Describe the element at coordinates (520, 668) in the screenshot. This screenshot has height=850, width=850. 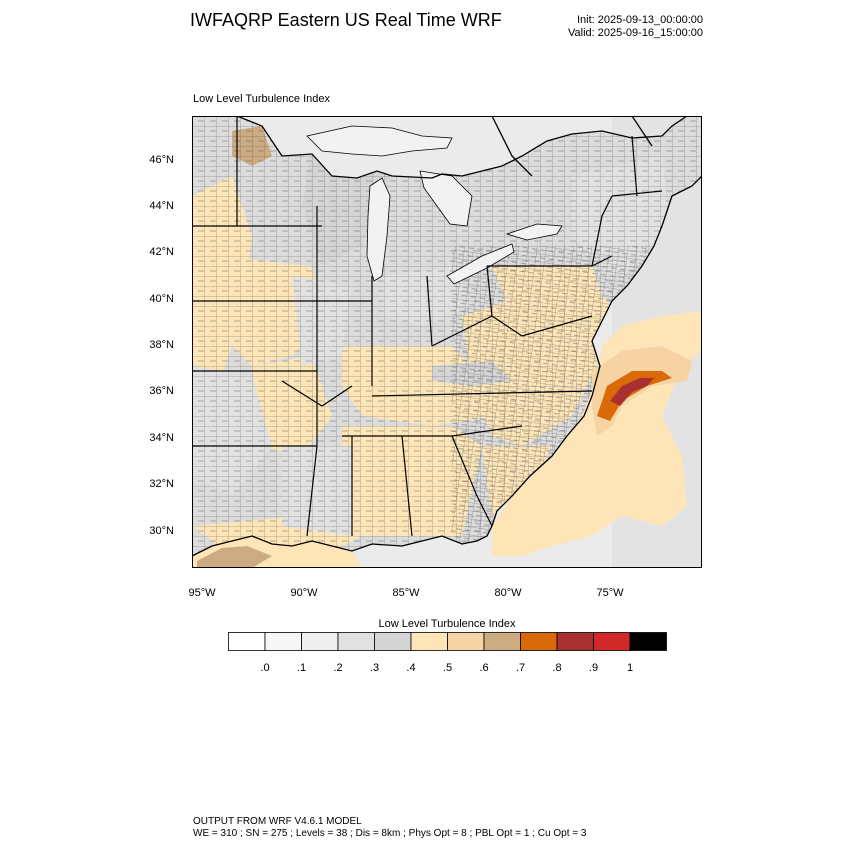
I see `colorbar-tick-label: .7` at that location.